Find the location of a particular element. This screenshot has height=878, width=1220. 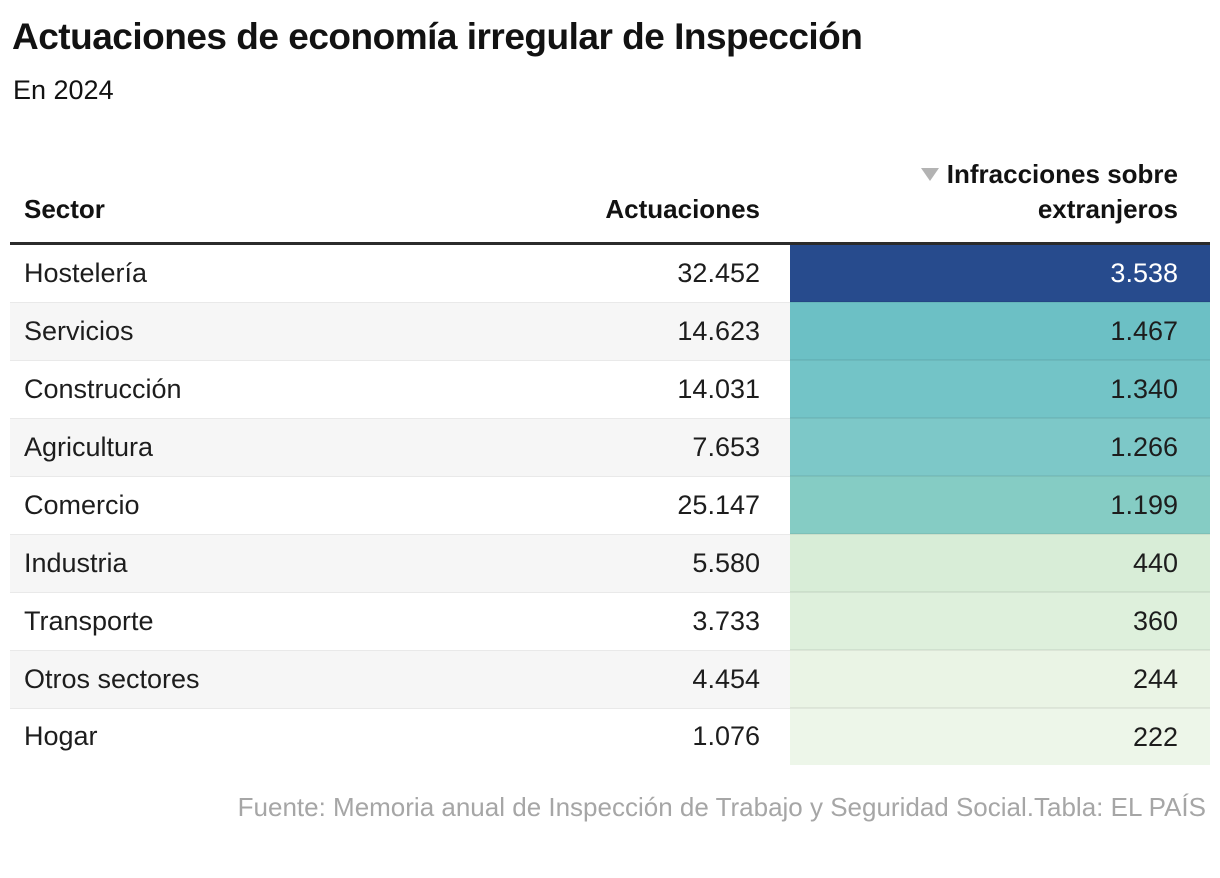

actuaciones-cell: 7.653 is located at coordinates (645, 446).